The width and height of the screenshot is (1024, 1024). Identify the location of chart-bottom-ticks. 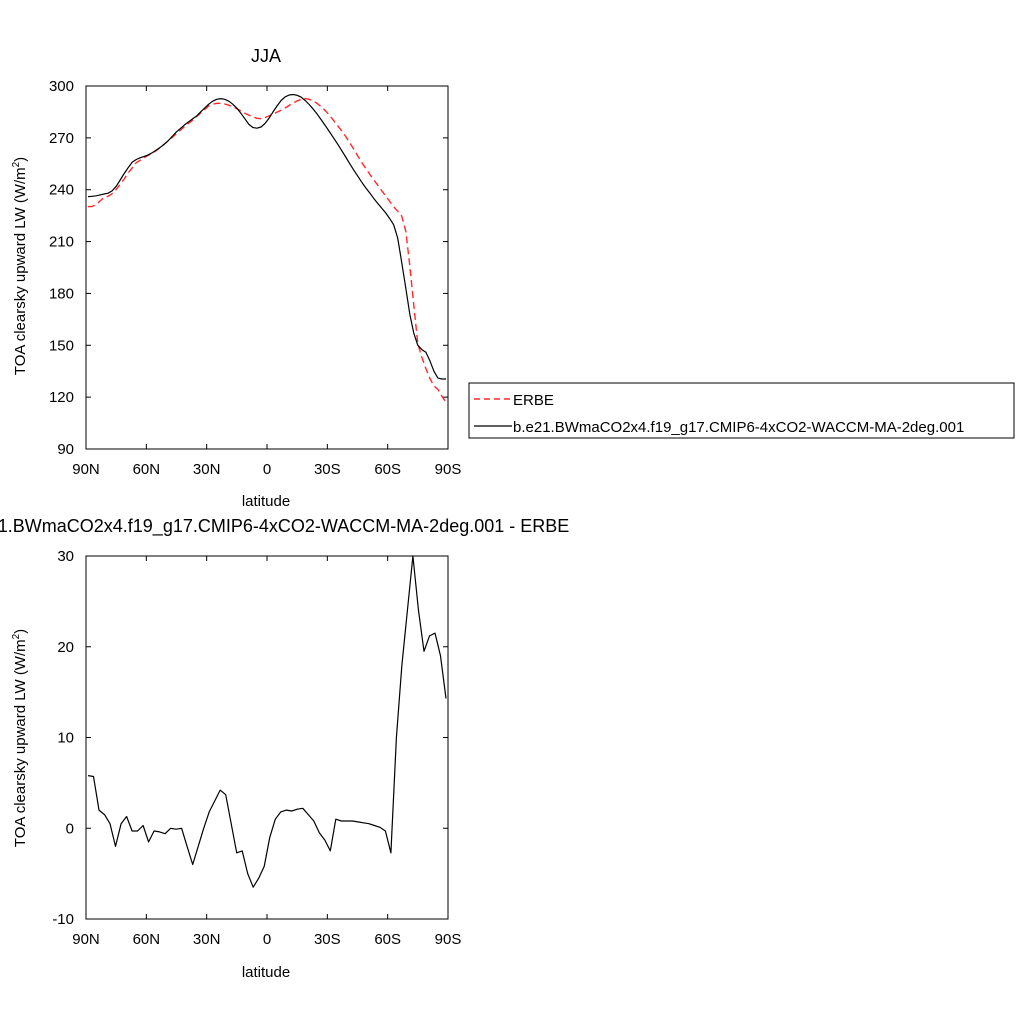
(267, 737).